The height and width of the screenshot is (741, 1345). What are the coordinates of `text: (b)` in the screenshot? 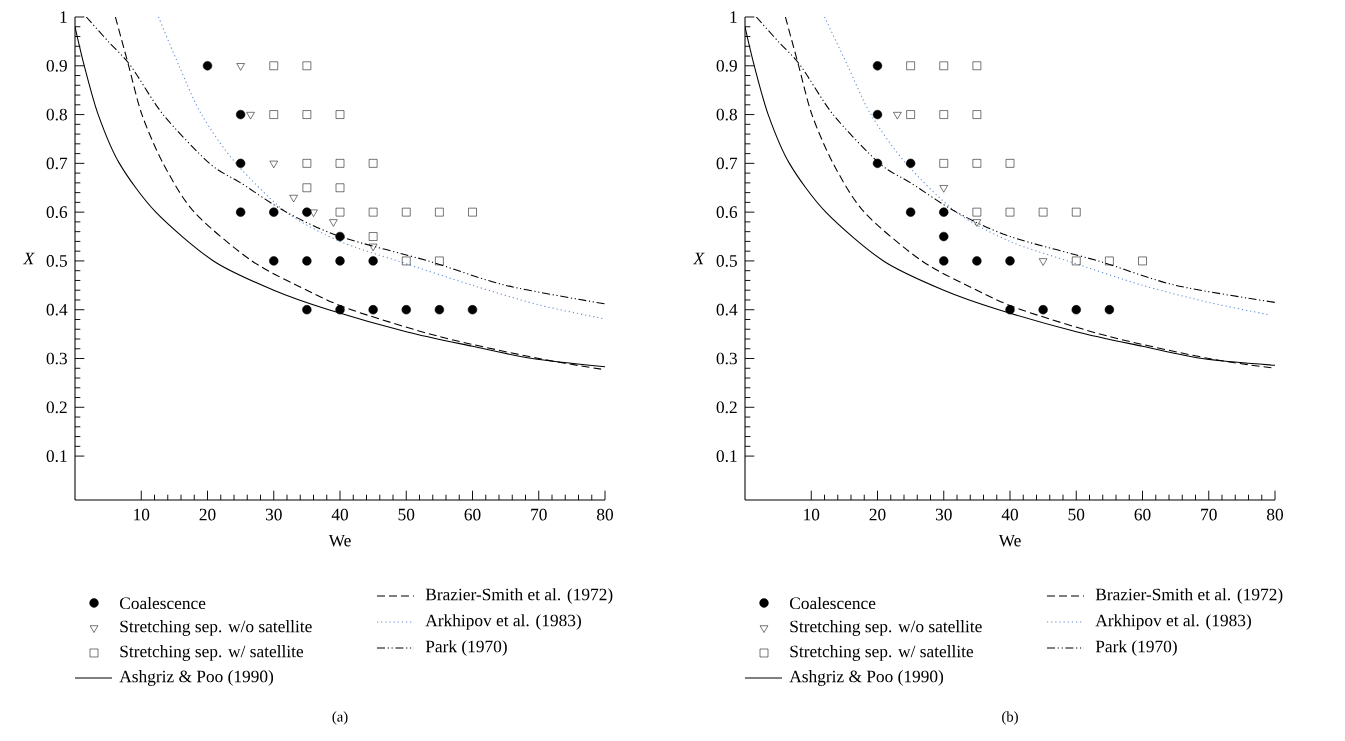 It's located at (1010, 718).